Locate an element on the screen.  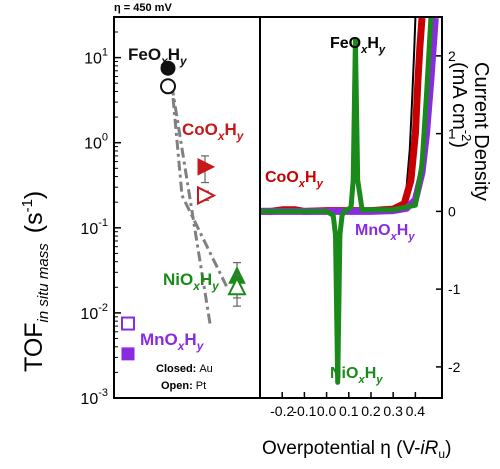
current-x-tick-label: 0.2 is located at coordinates (371, 411).